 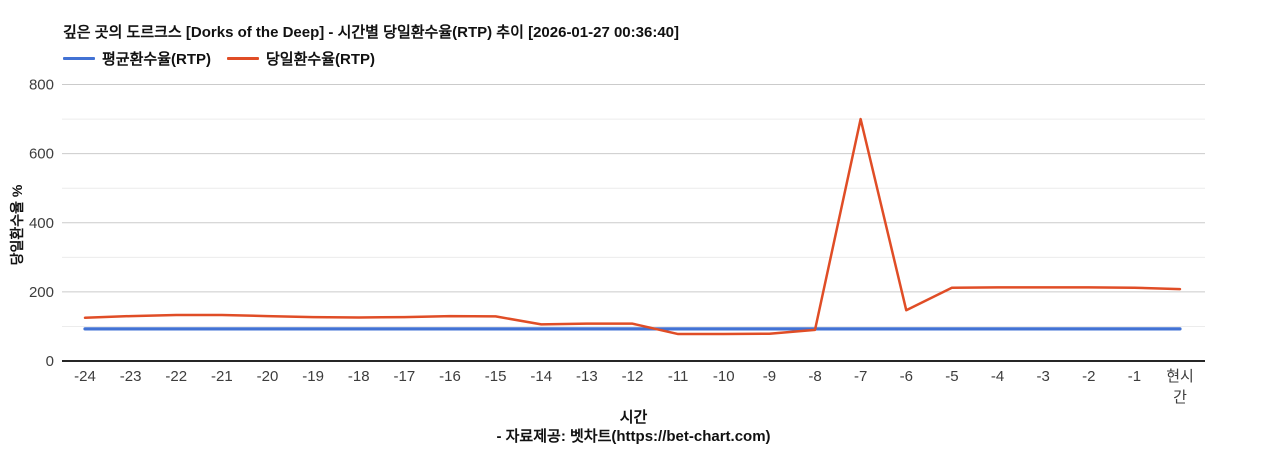 What do you see at coordinates (41, 154) in the screenshot?
I see `y-tick-label: 600` at bounding box center [41, 154].